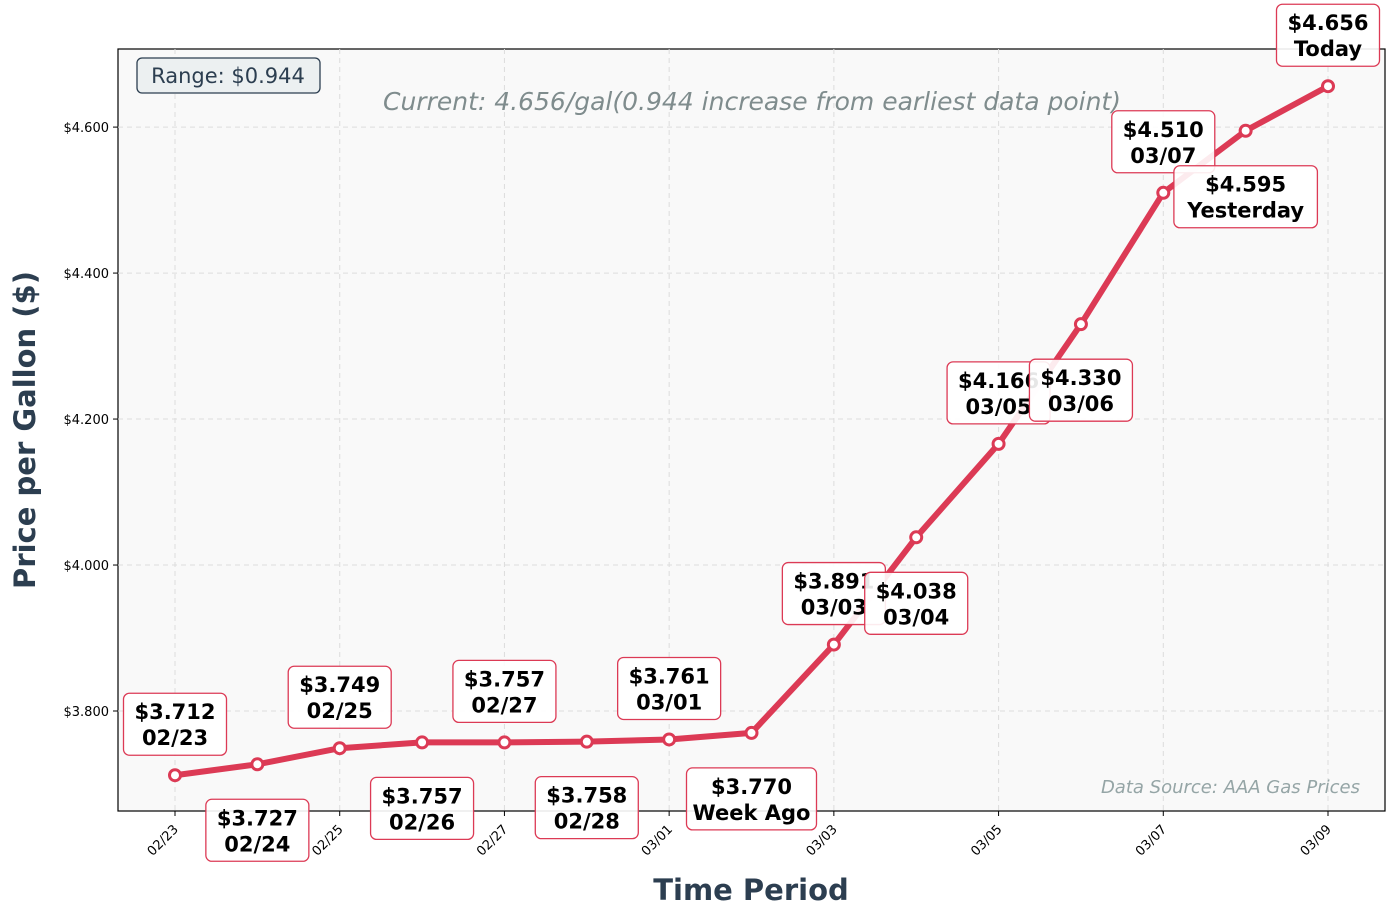 The image size is (1397, 917). I want to click on x-axis-label: Time Period, so click(751, 890).